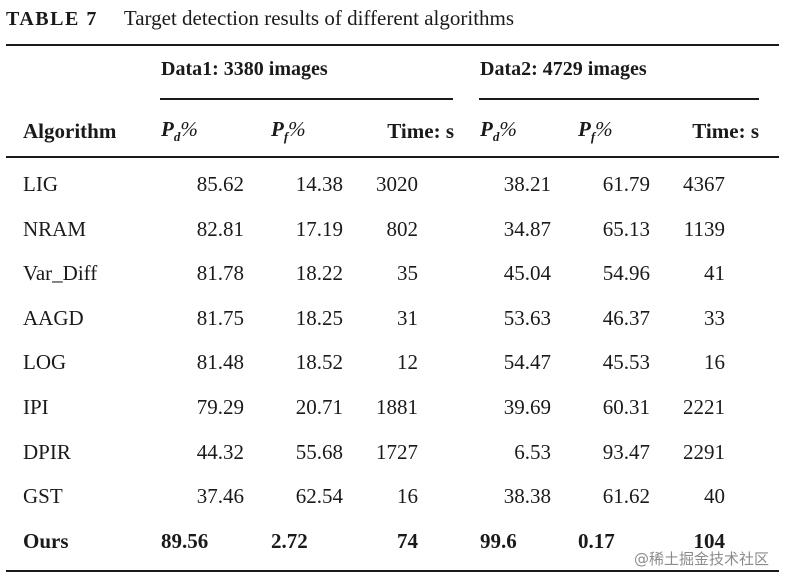 The height and width of the screenshot is (584, 785). What do you see at coordinates (319, 407) in the screenshot?
I see `pf-data1-value: 20.71` at bounding box center [319, 407].